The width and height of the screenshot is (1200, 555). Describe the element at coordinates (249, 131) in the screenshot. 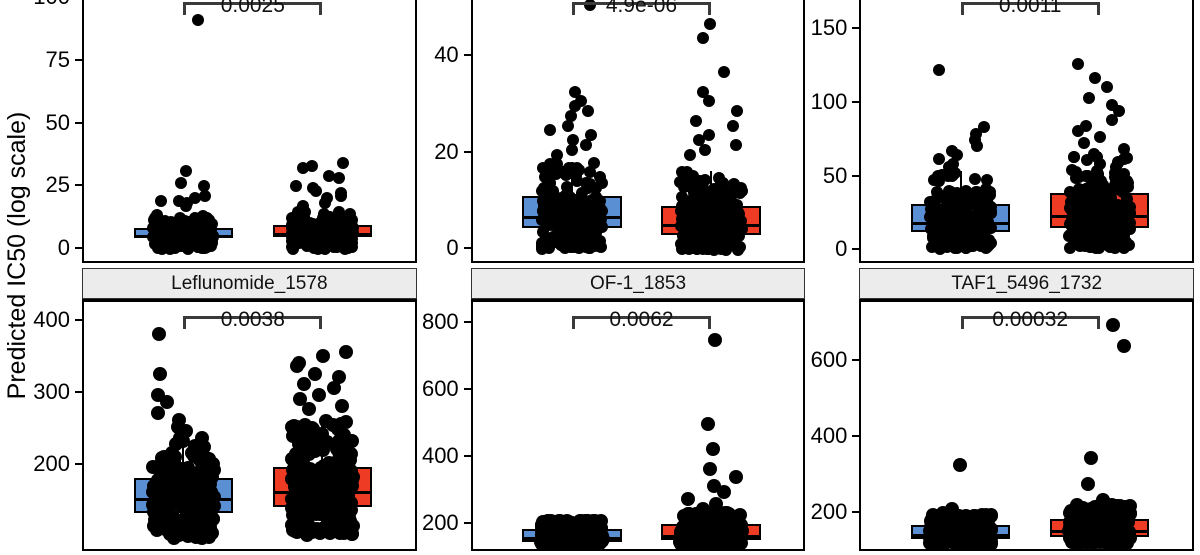

I see `plot-panel: 0.0025` at that location.